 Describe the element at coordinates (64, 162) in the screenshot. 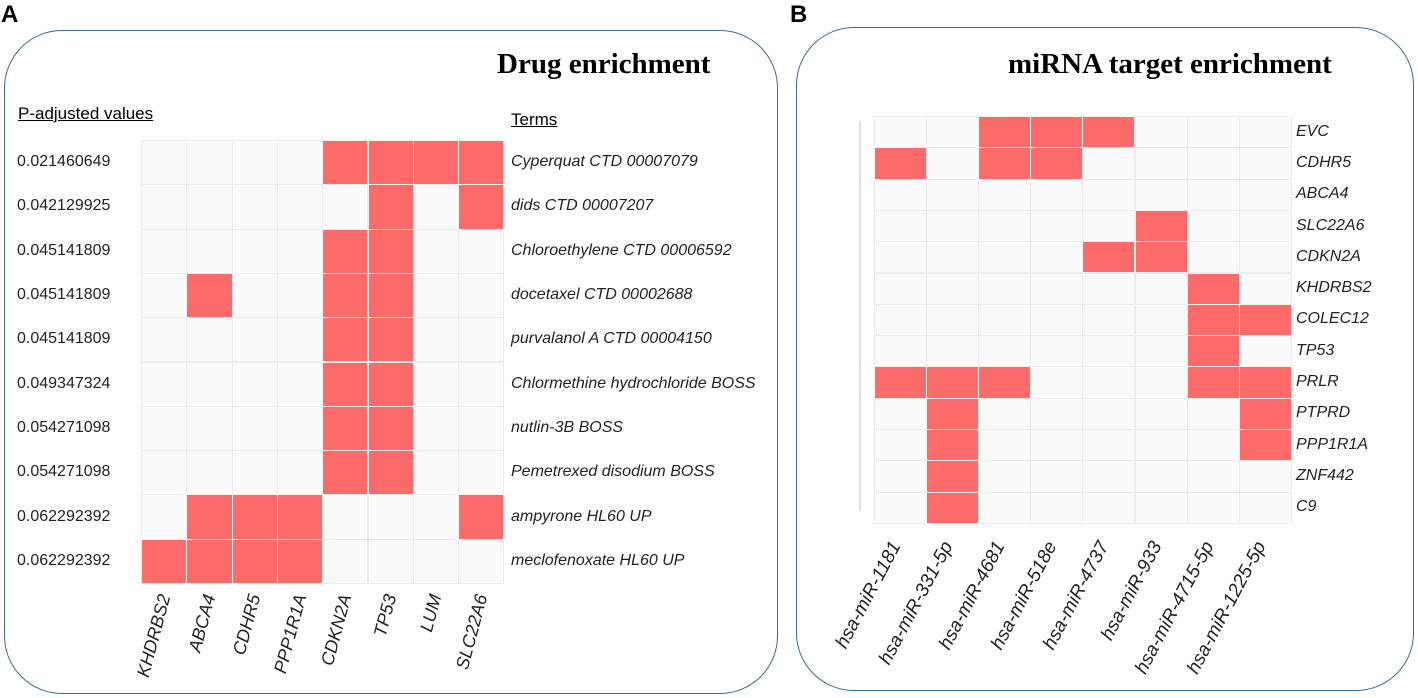

I see `p-value-label: 0.021460649` at that location.